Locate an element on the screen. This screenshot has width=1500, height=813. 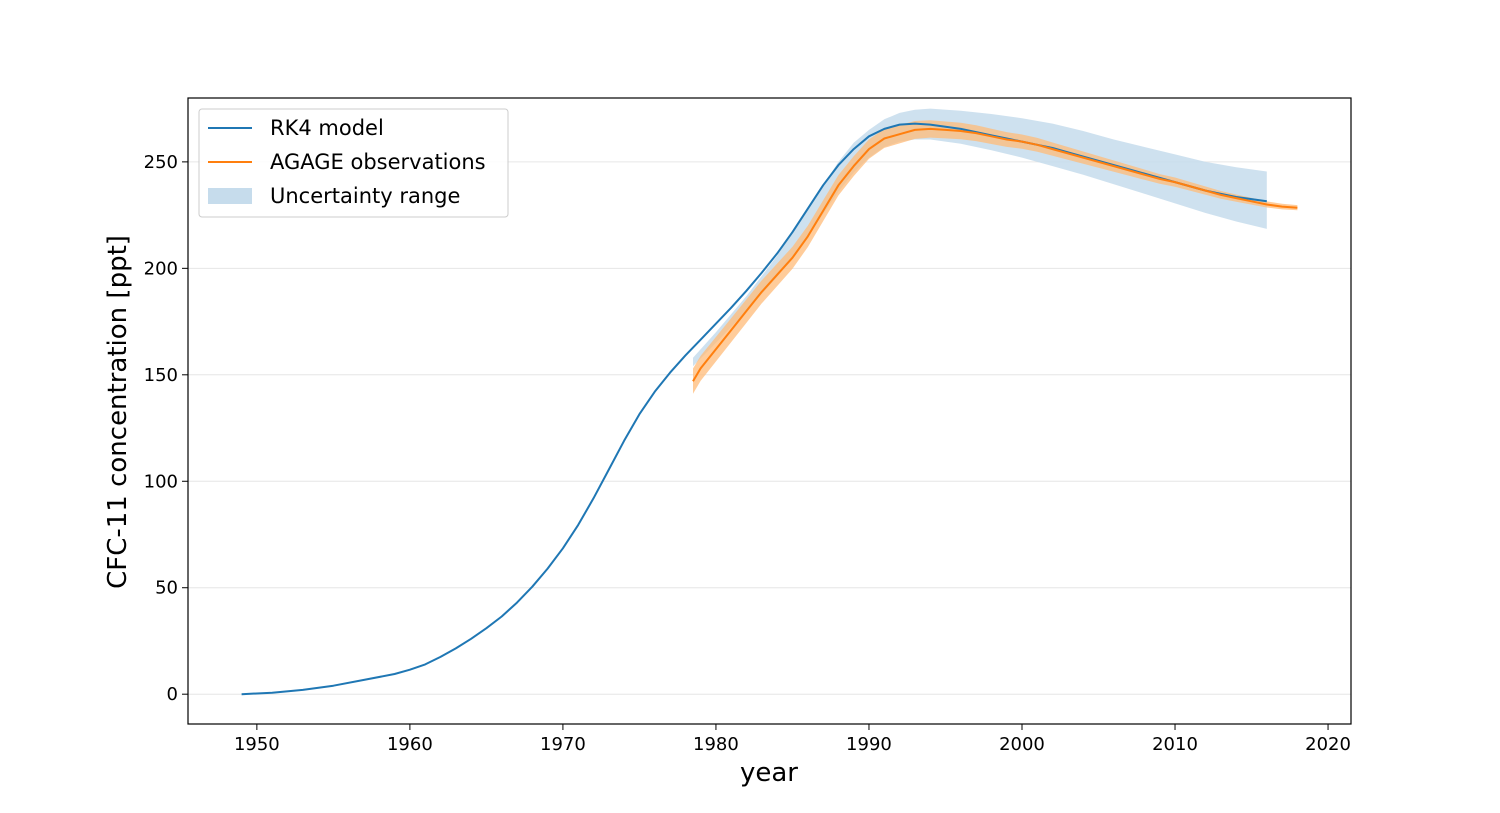
x-axis-title: year is located at coordinates (769, 773).